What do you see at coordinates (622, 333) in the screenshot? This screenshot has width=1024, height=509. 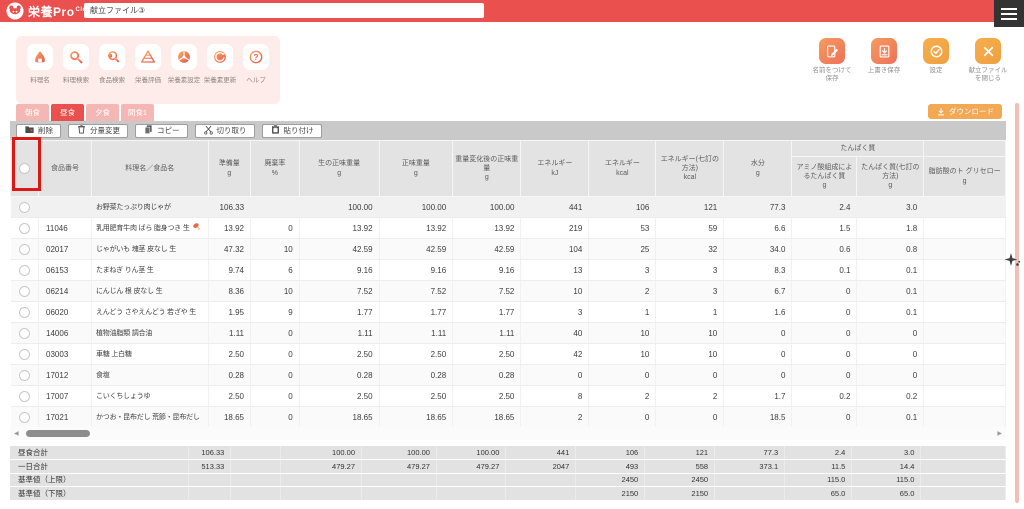 I see `cell-kcal: 10` at bounding box center [622, 333].